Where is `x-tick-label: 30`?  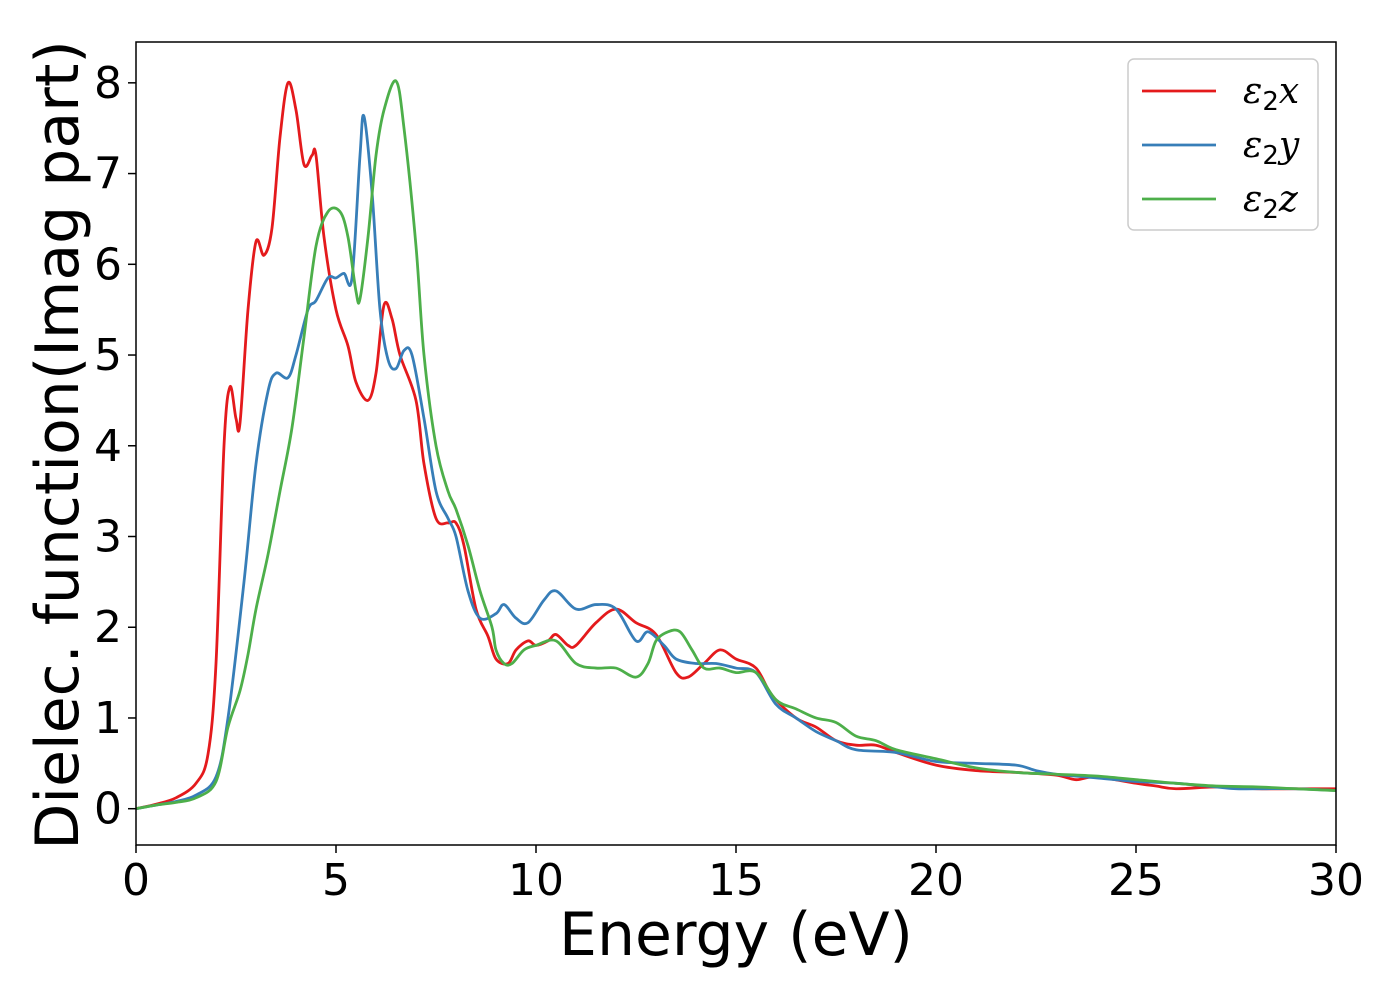
x-tick-label: 30 is located at coordinates (1336, 880).